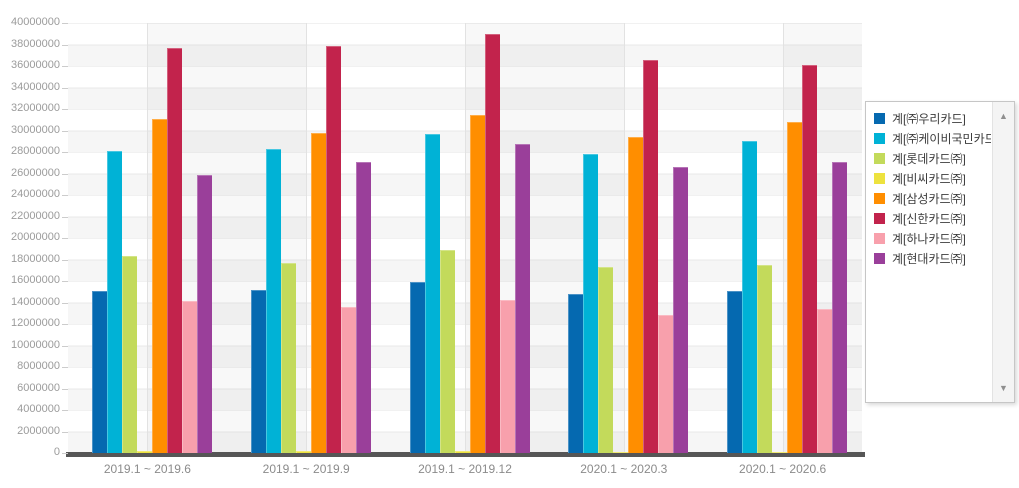 Image resolution: width=1019 pixels, height=488 pixels. I want to click on y-tick-label: 12000000, so click(35, 323).